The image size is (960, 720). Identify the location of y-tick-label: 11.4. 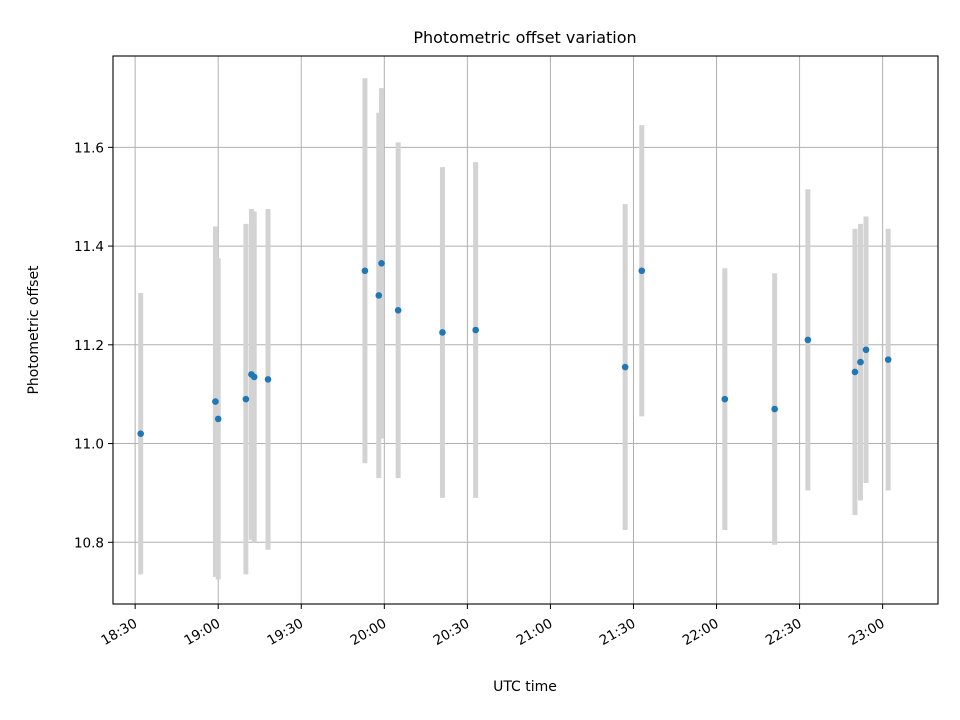
(89, 247).